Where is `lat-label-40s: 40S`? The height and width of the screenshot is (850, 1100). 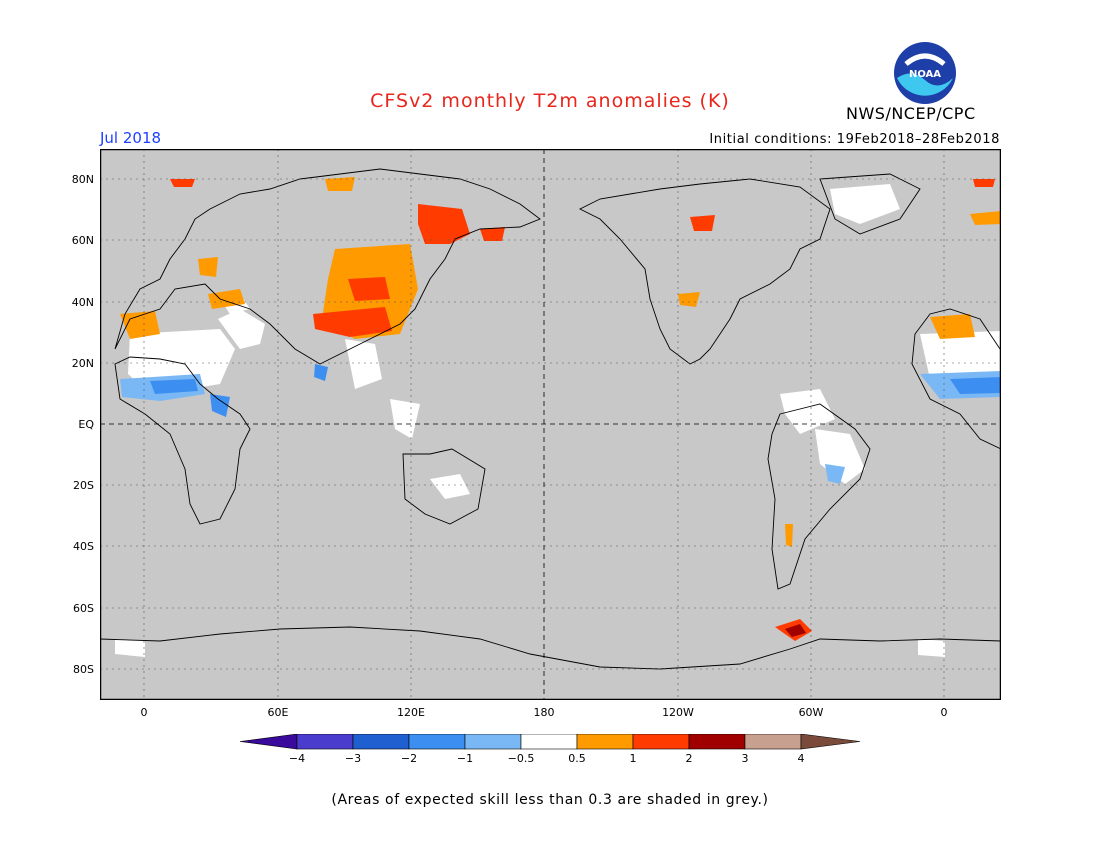
lat-label-40s: 40S is located at coordinates (83, 546).